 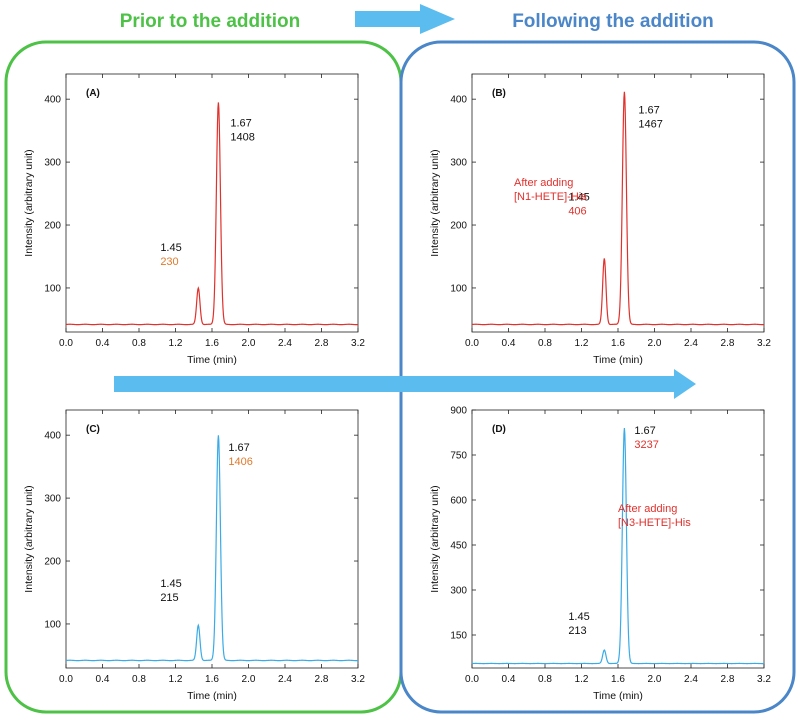 I want to click on peak-area-label: 1406, so click(x=240, y=462).